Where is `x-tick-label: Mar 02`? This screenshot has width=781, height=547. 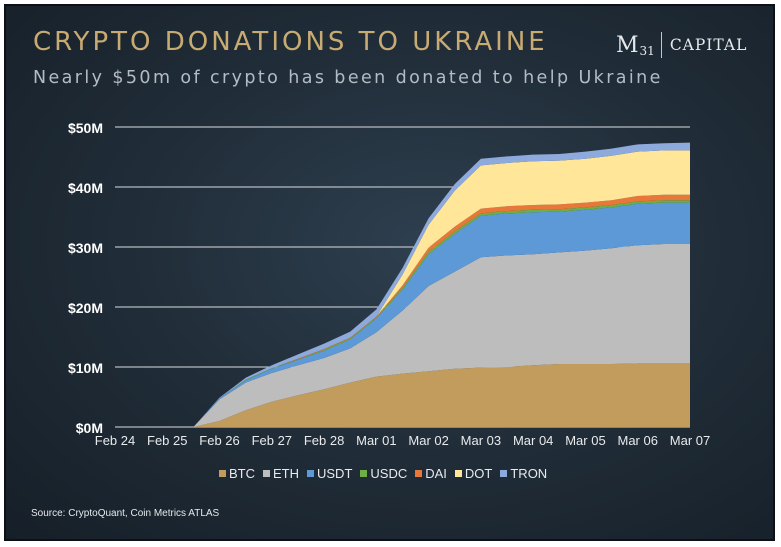
x-tick-label: Mar 02 is located at coordinates (428, 440).